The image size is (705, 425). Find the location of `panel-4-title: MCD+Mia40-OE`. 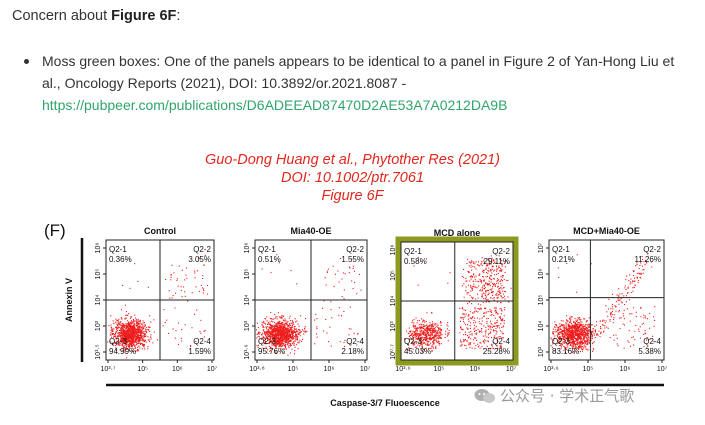

panel-4-title: MCD+Mia40-OE is located at coordinates (606, 231).